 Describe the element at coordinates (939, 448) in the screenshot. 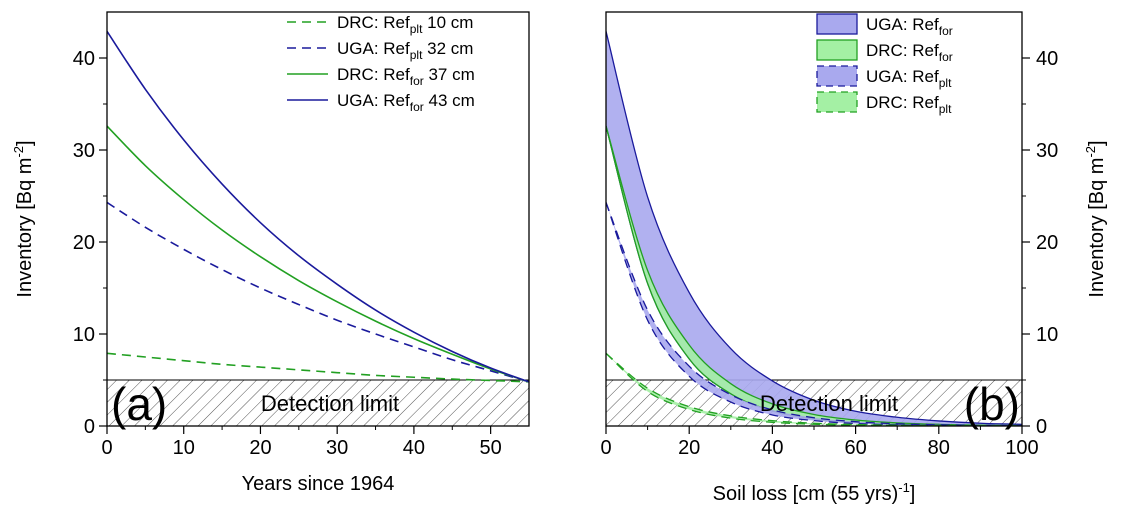

I see `x-tick-label: 80` at that location.